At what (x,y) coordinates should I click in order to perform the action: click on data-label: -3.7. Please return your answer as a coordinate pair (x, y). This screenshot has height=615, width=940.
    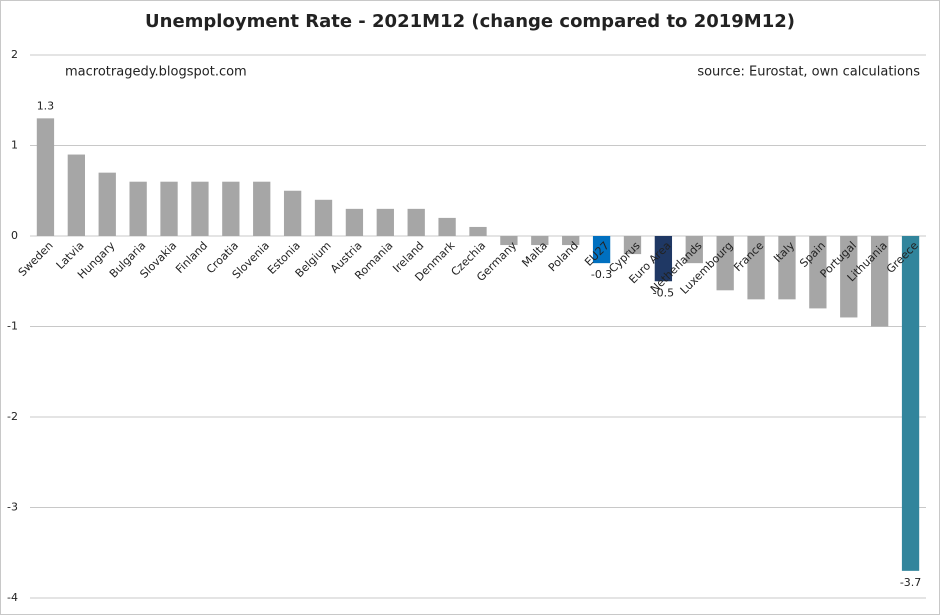
    Looking at the image, I should click on (910, 582).